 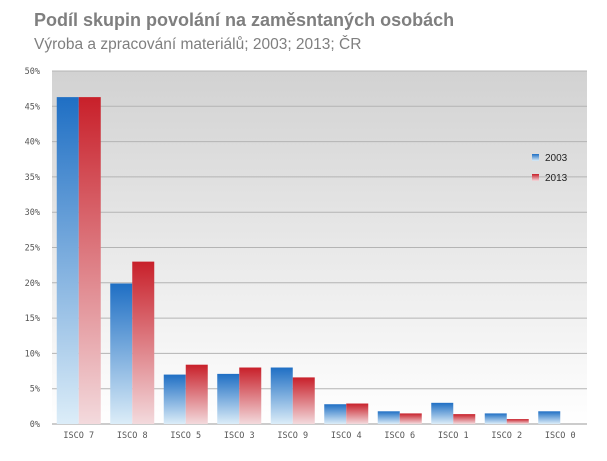 I want to click on y-tick-label: 20%, so click(x=32, y=284).